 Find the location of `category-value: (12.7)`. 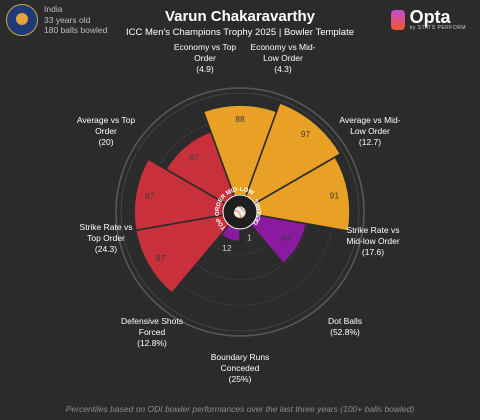

category-value: (12.7) is located at coordinates (370, 142).